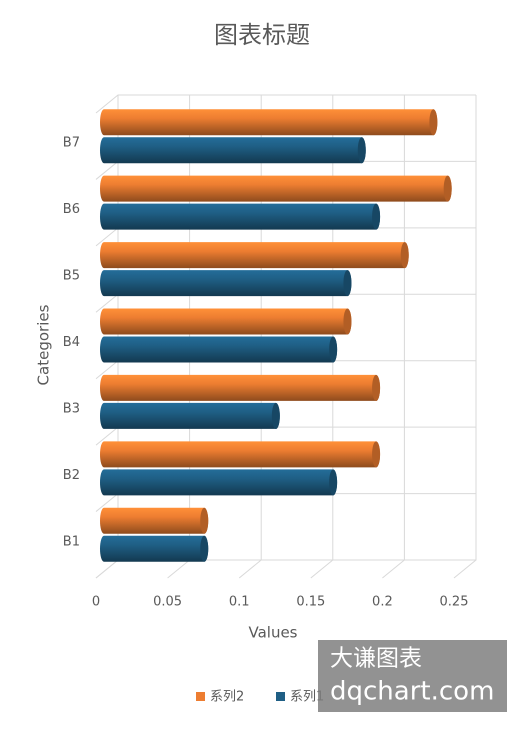 Image resolution: width=521 pixels, height=733 pixels. Describe the element at coordinates (307, 697) in the screenshot. I see `legend-label: 系列1` at that location.